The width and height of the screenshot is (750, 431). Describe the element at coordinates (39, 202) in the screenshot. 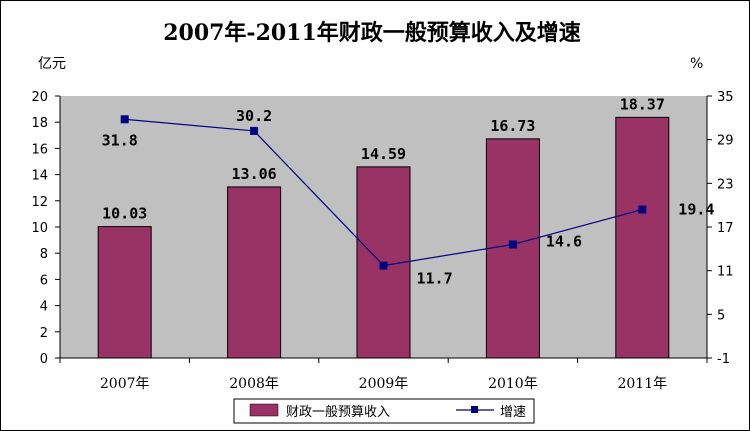

I see `y-tick-label: 12` at that location.